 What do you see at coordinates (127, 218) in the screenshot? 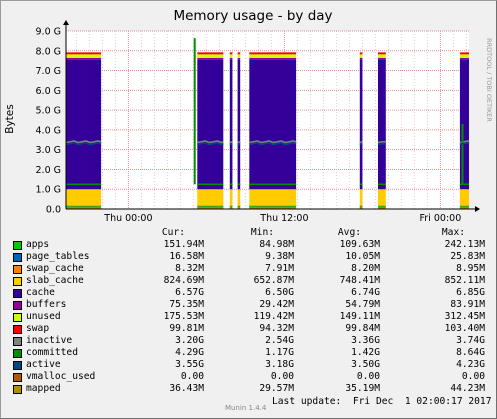
I see `x-tick-label: Thu 00:00` at bounding box center [127, 218].